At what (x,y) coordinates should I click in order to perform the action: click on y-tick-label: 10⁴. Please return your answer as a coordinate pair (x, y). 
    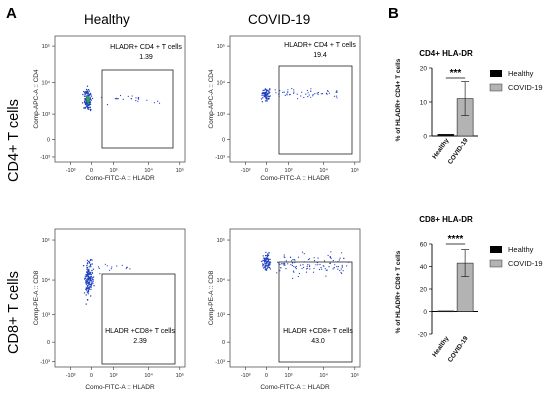
    Looking at the image, I should click on (46, 83).